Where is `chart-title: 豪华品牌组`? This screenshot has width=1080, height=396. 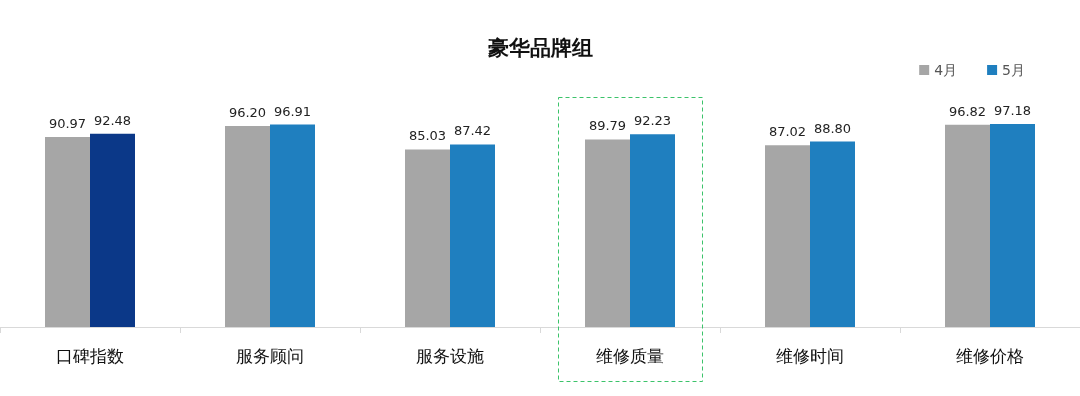
chart-title: 豪华品牌组 is located at coordinates (539, 47).